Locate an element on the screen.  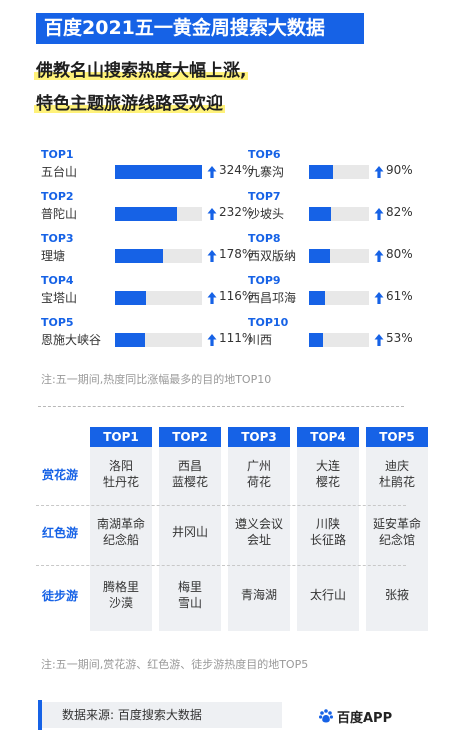
rank-label: TOP6 is located at coordinates (264, 154).